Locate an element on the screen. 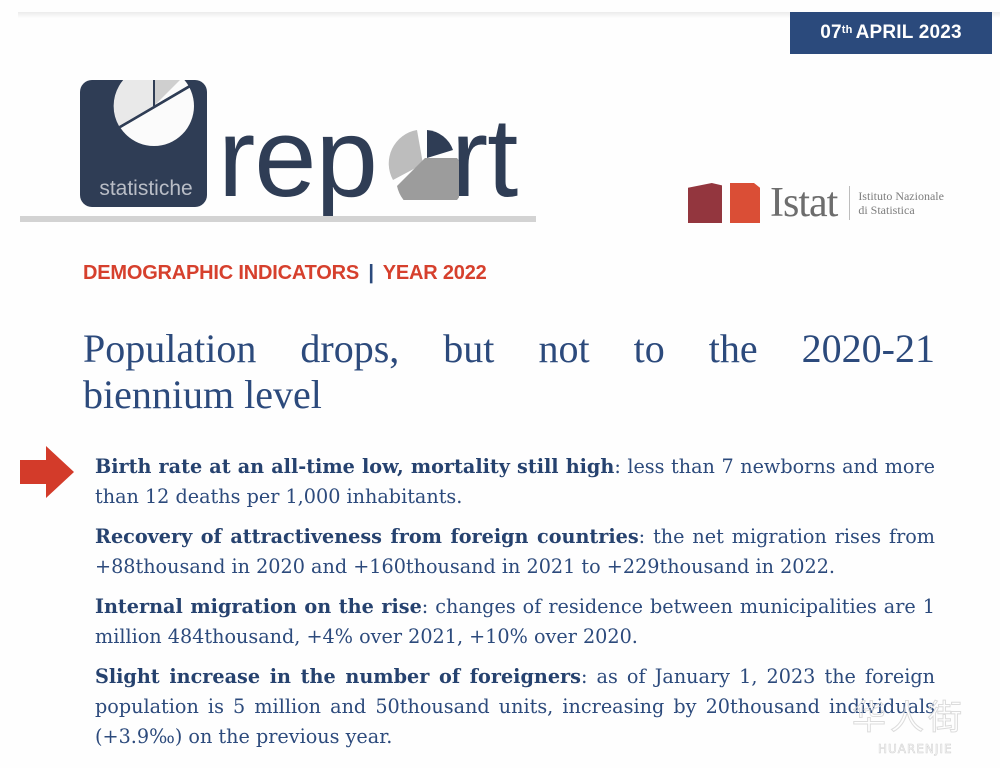 The image size is (1000, 768). section-label: DEMOGRAPHIC INDICATORS | YEAR 2022 is located at coordinates (285, 273).